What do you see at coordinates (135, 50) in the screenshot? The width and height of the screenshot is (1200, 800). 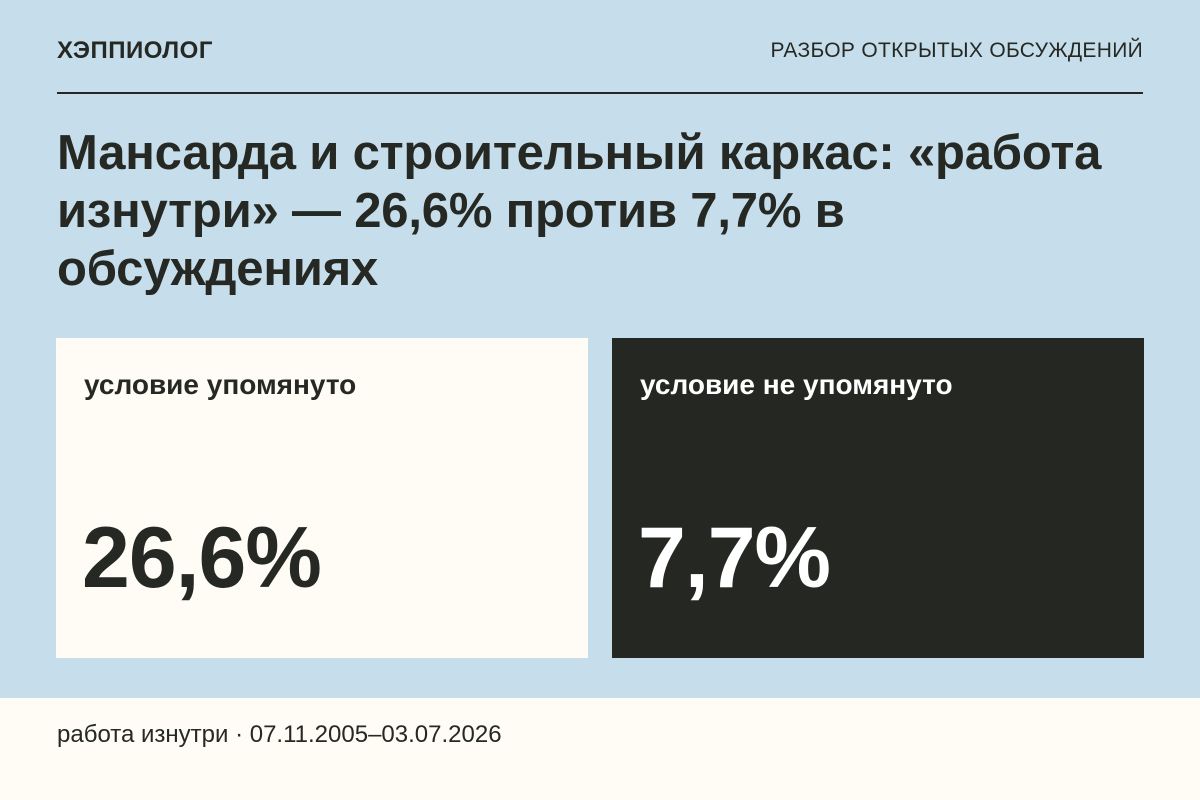 I see `brand-name: ХЭППИОЛОГ` at bounding box center [135, 50].